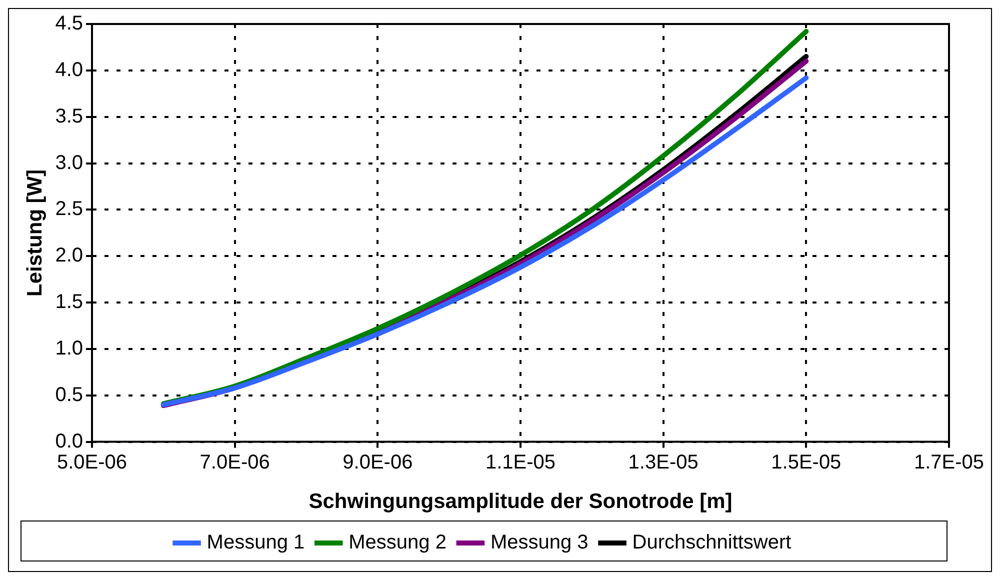 This screenshot has height=580, width=1000. Describe the element at coordinates (69, 23) in the screenshot. I see `y-tick-label: 4.5` at that location.